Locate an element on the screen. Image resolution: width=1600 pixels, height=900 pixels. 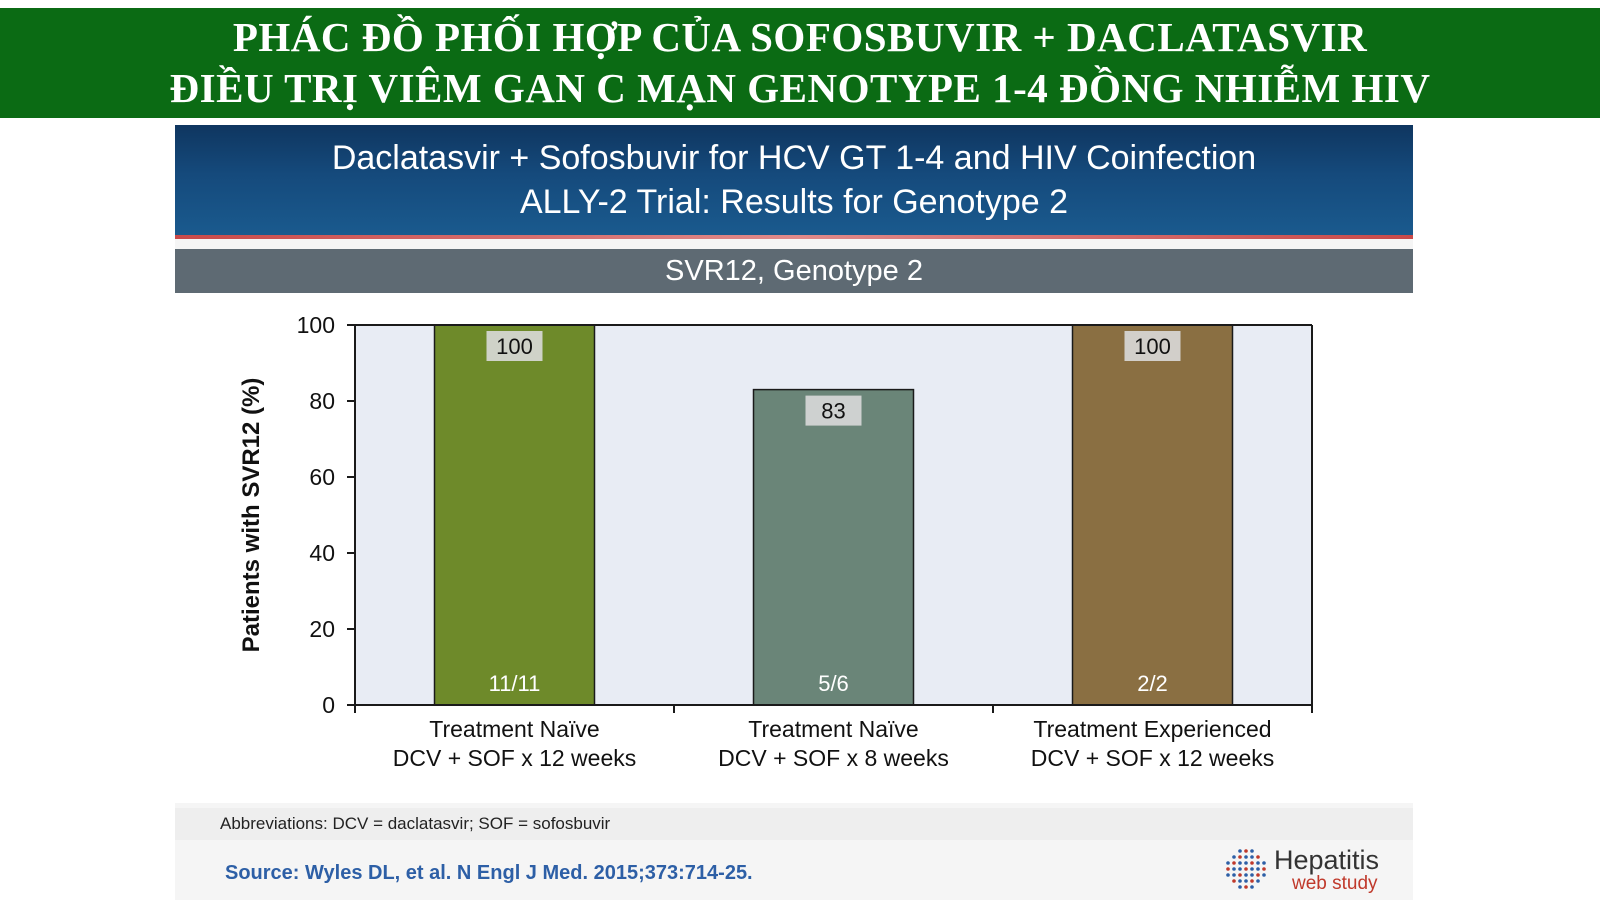
logo-text-hepatitis: Hepatitis is located at coordinates (1327, 860).